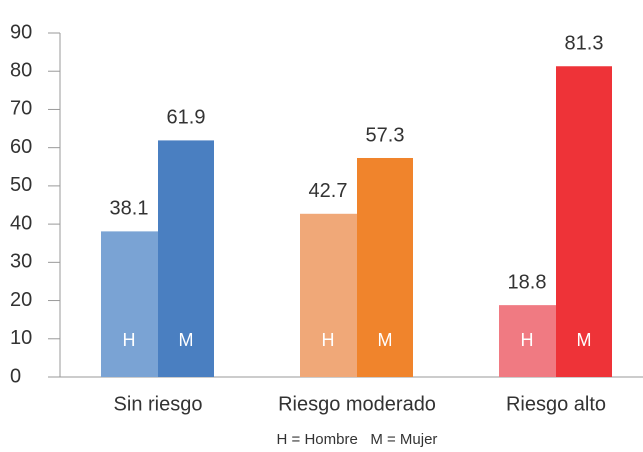  What do you see at coordinates (21, 32) in the screenshot?
I see `y-tick-label: 90` at bounding box center [21, 32].